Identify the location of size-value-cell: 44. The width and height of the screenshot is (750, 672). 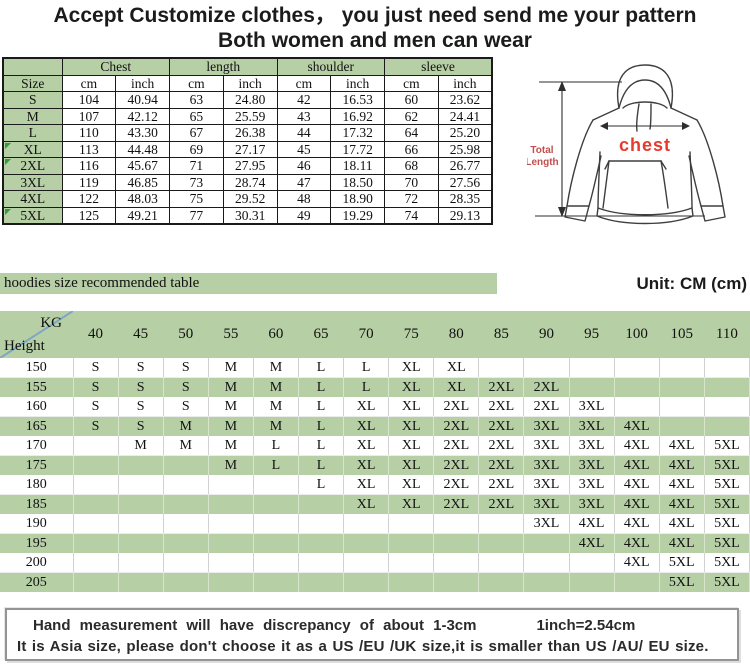
(304, 133).